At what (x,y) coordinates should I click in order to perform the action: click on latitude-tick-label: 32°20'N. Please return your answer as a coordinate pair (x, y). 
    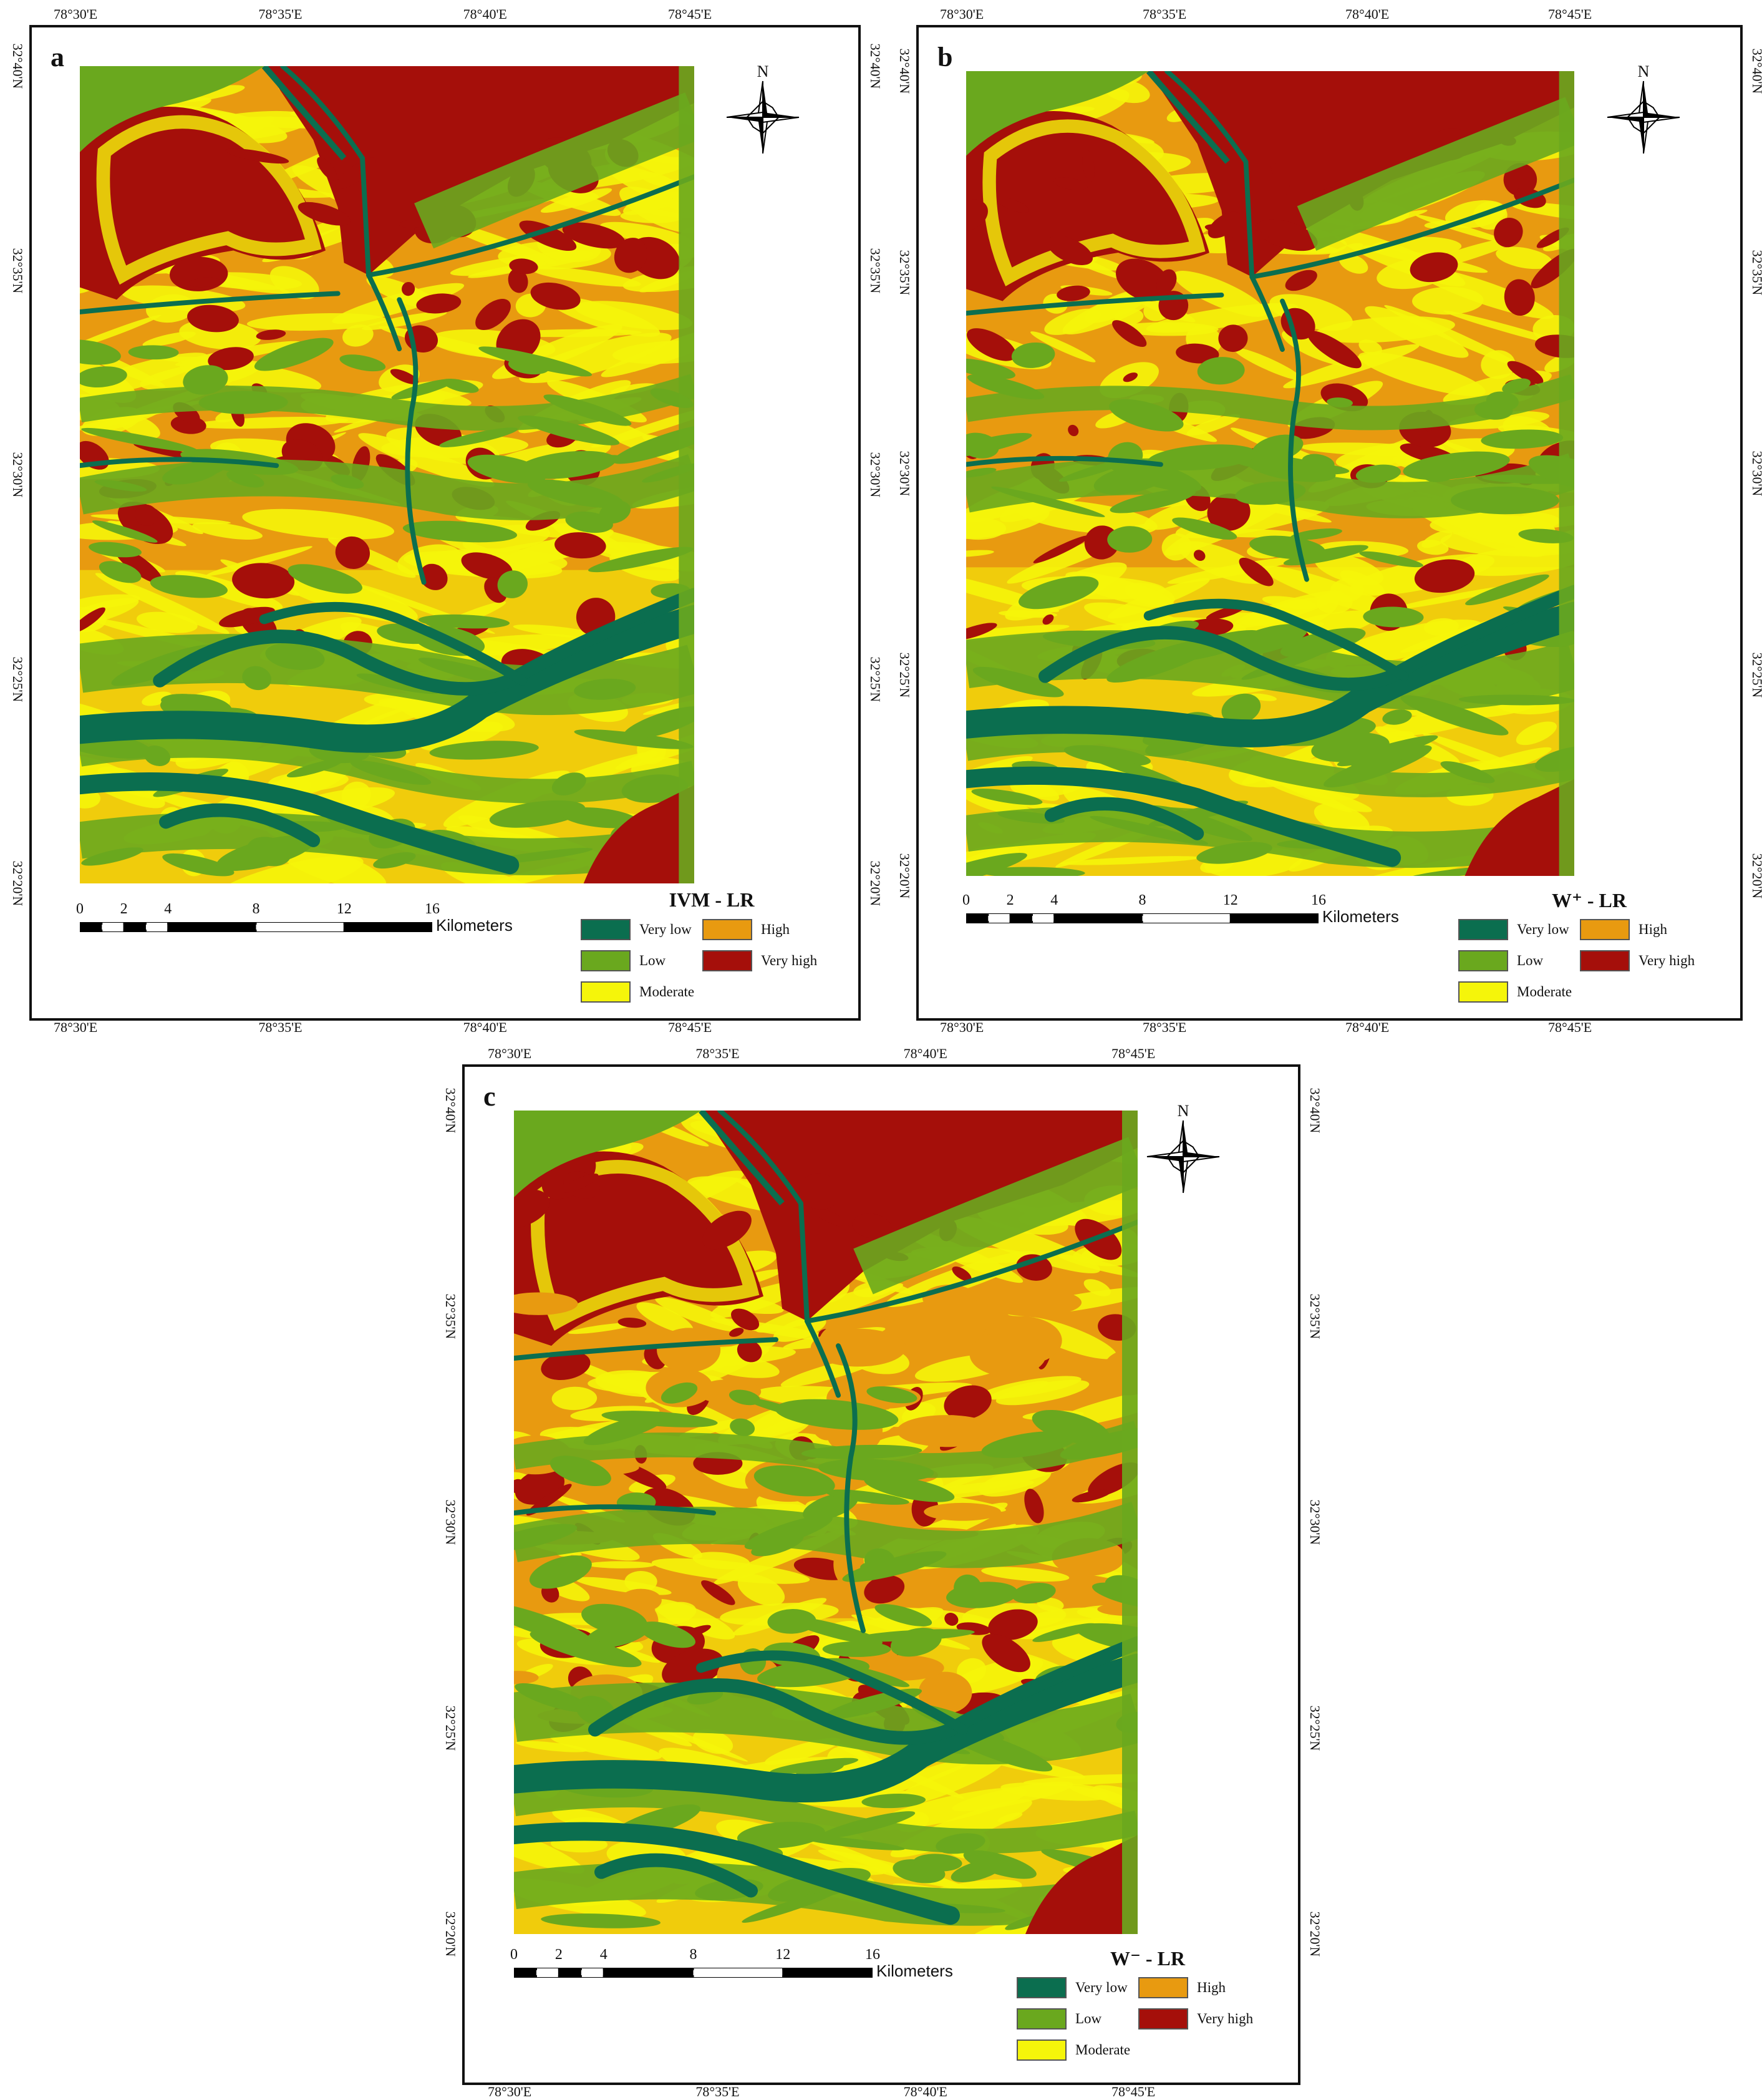
    Looking at the image, I should click on (451, 1934).